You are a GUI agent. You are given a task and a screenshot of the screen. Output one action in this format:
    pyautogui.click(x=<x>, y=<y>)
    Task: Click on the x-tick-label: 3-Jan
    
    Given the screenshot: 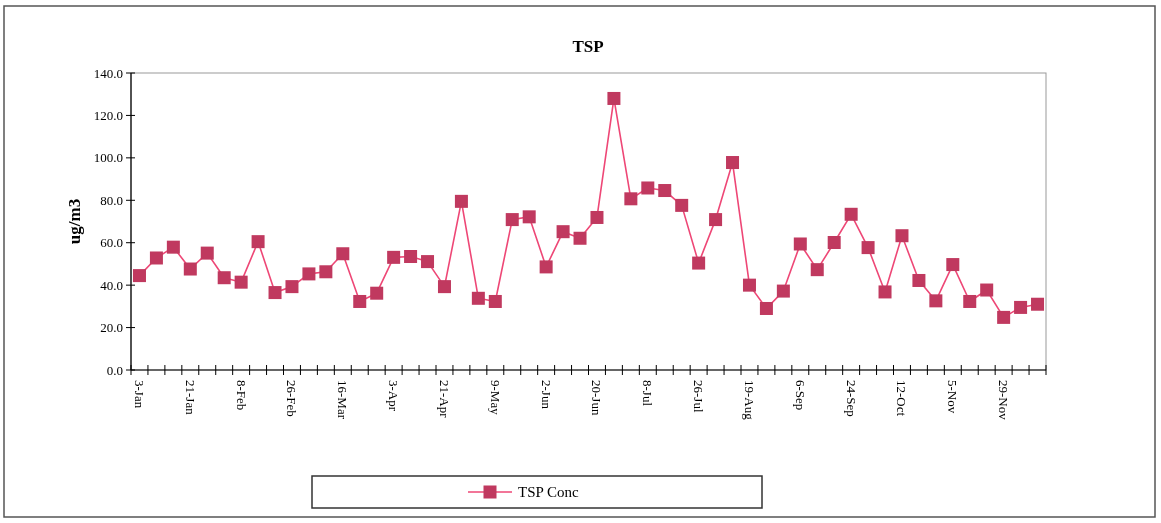 What is the action you would take?
    pyautogui.click(x=139, y=394)
    